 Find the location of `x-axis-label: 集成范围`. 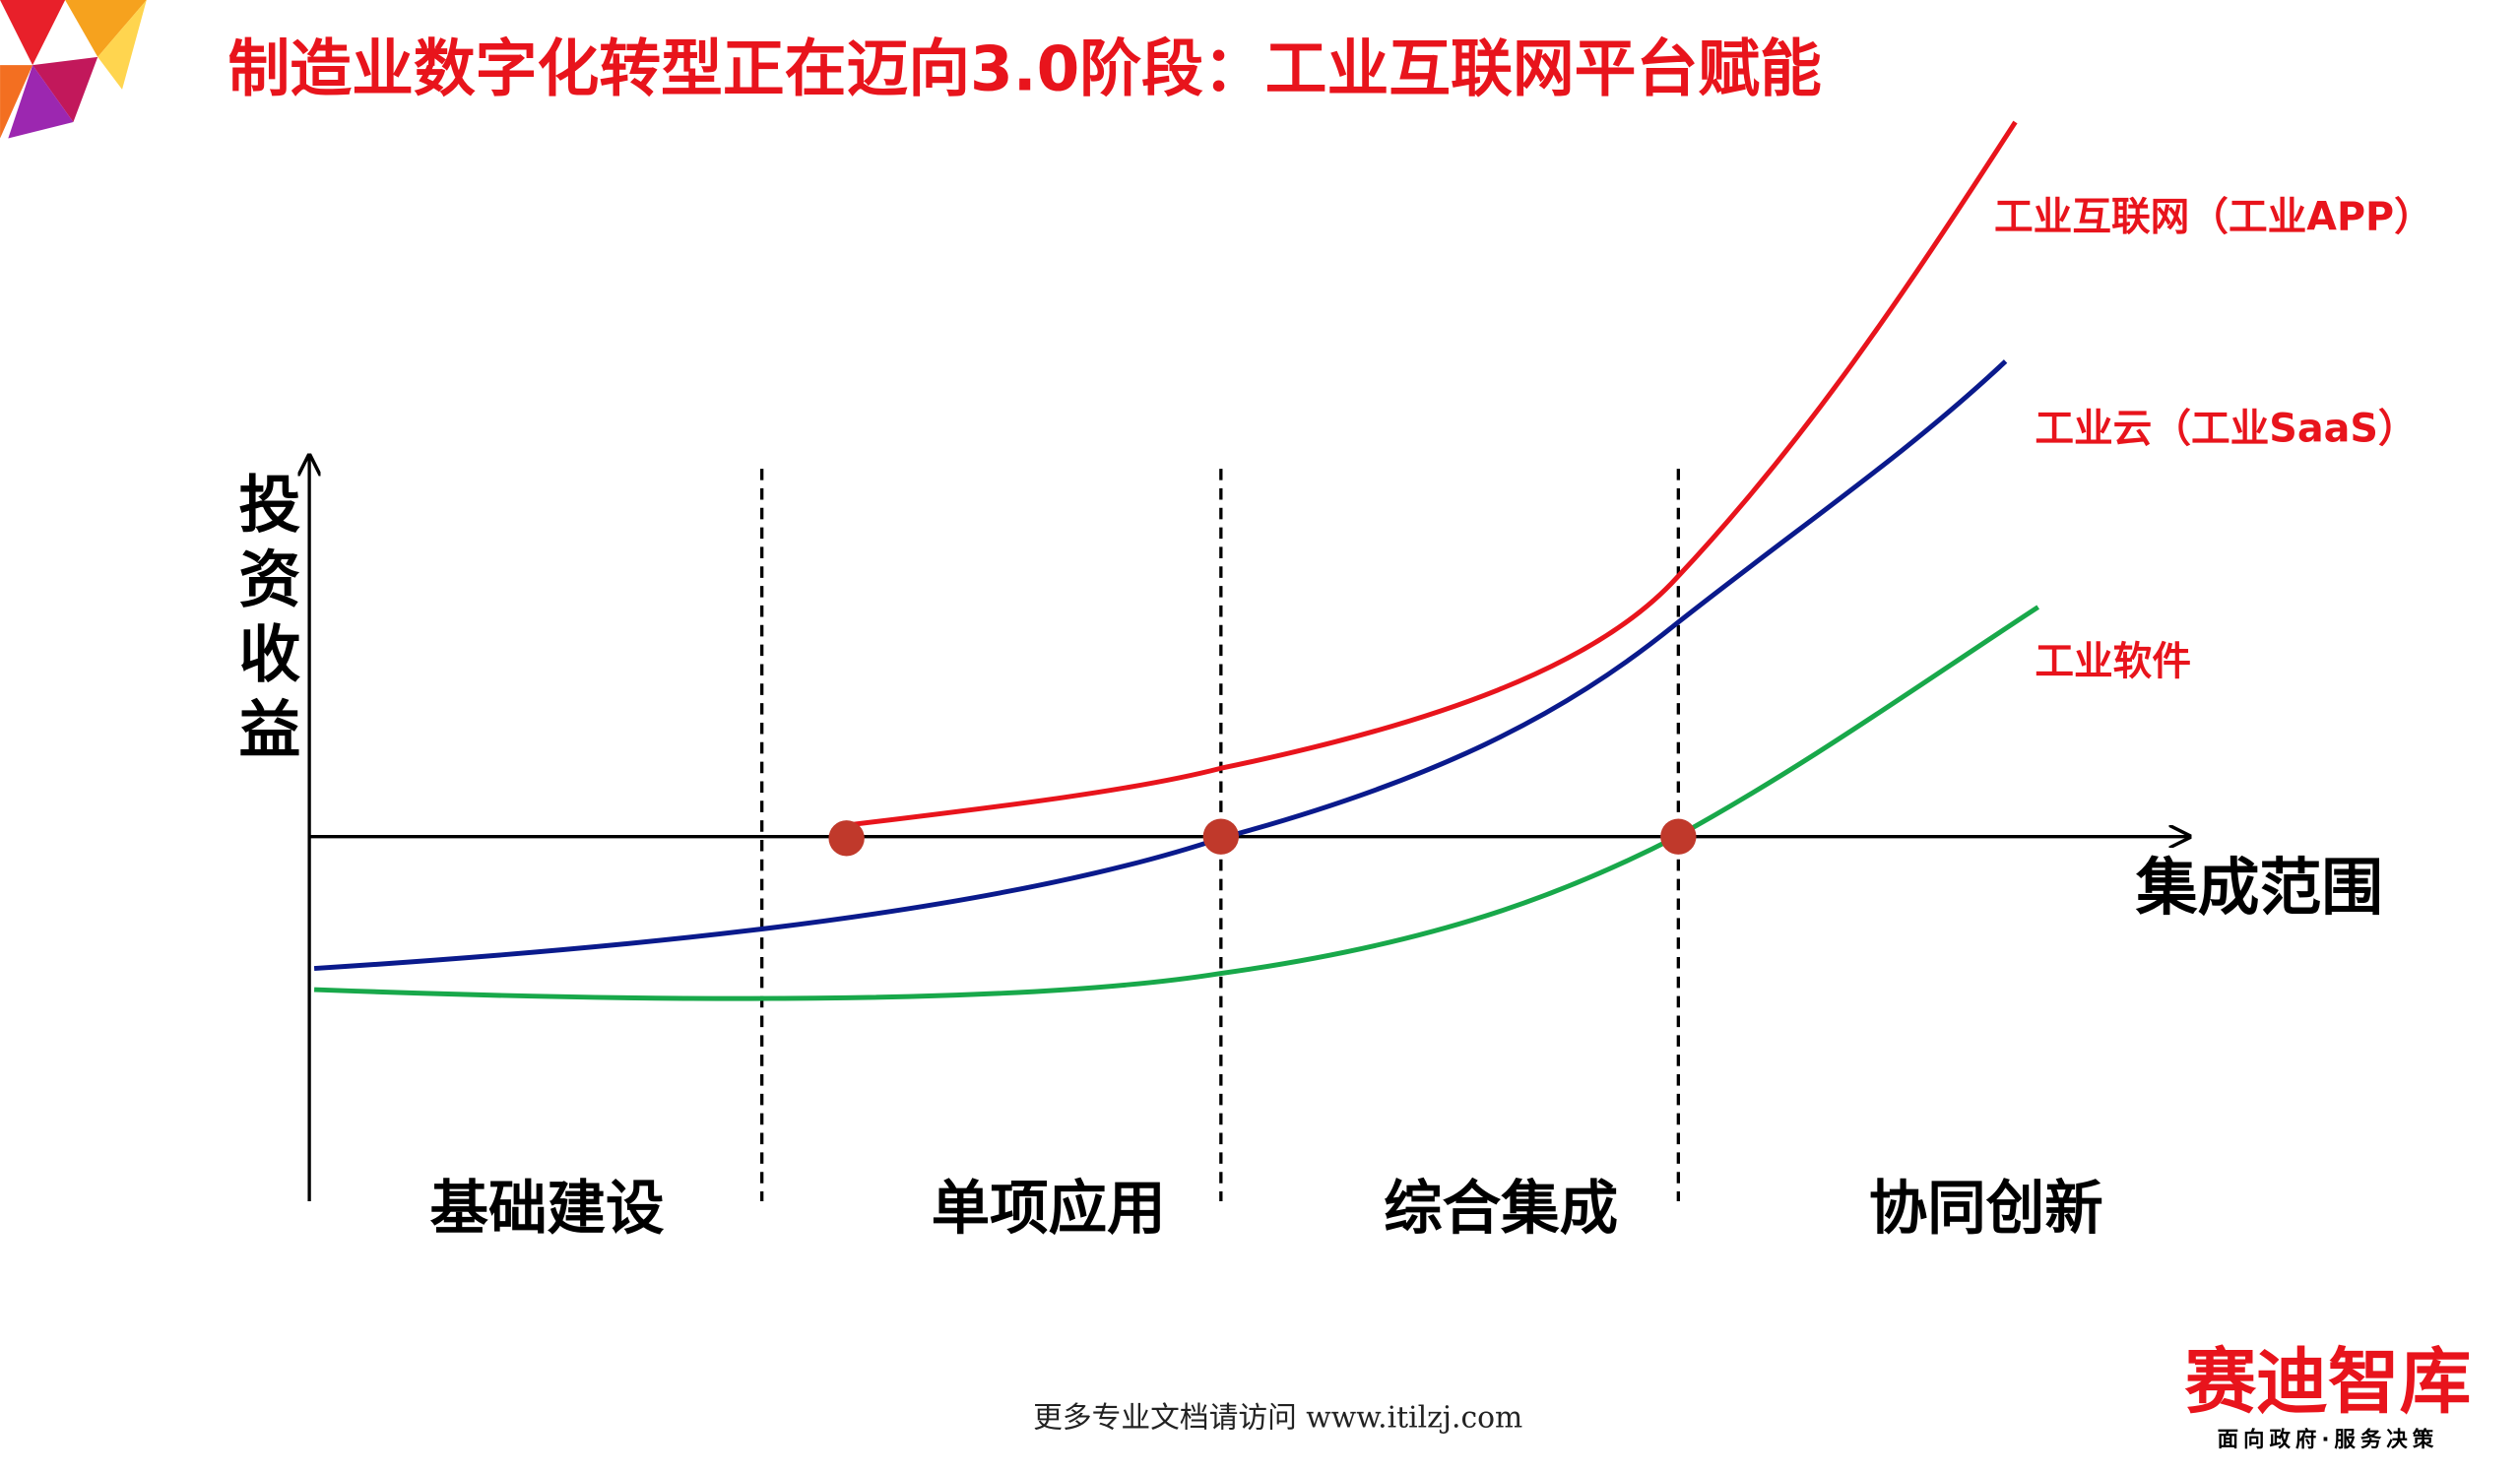

x-axis-label: 集成范围 is located at coordinates (2259, 888).